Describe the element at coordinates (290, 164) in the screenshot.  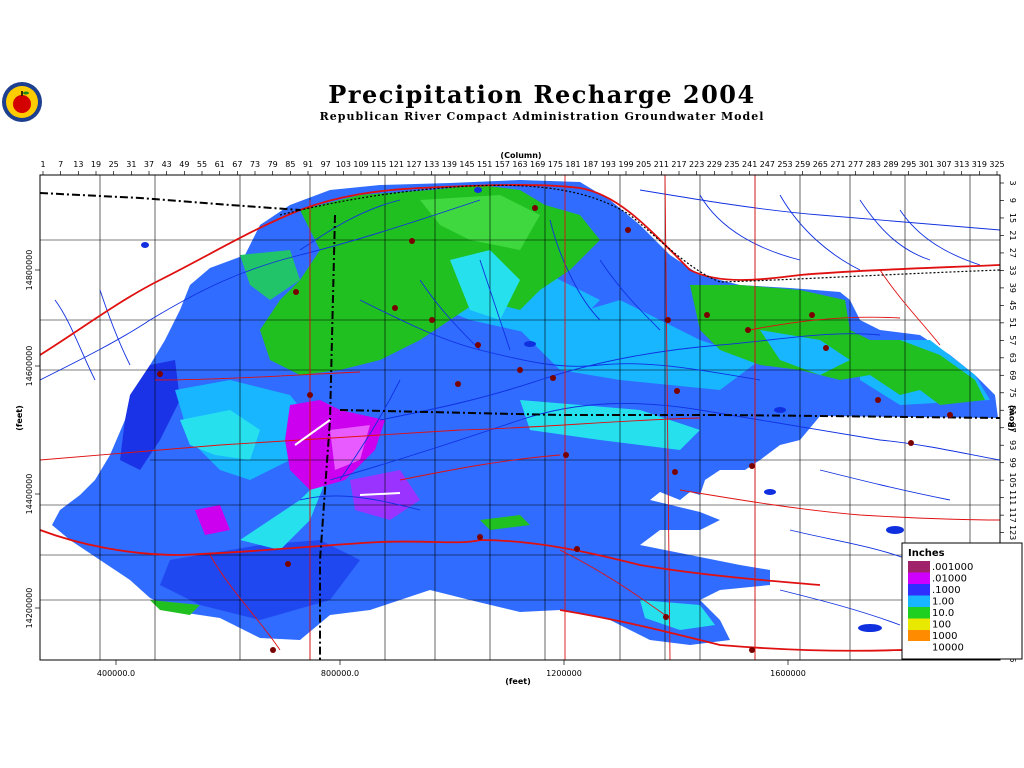
I see `top-tick-label: 85` at that location.